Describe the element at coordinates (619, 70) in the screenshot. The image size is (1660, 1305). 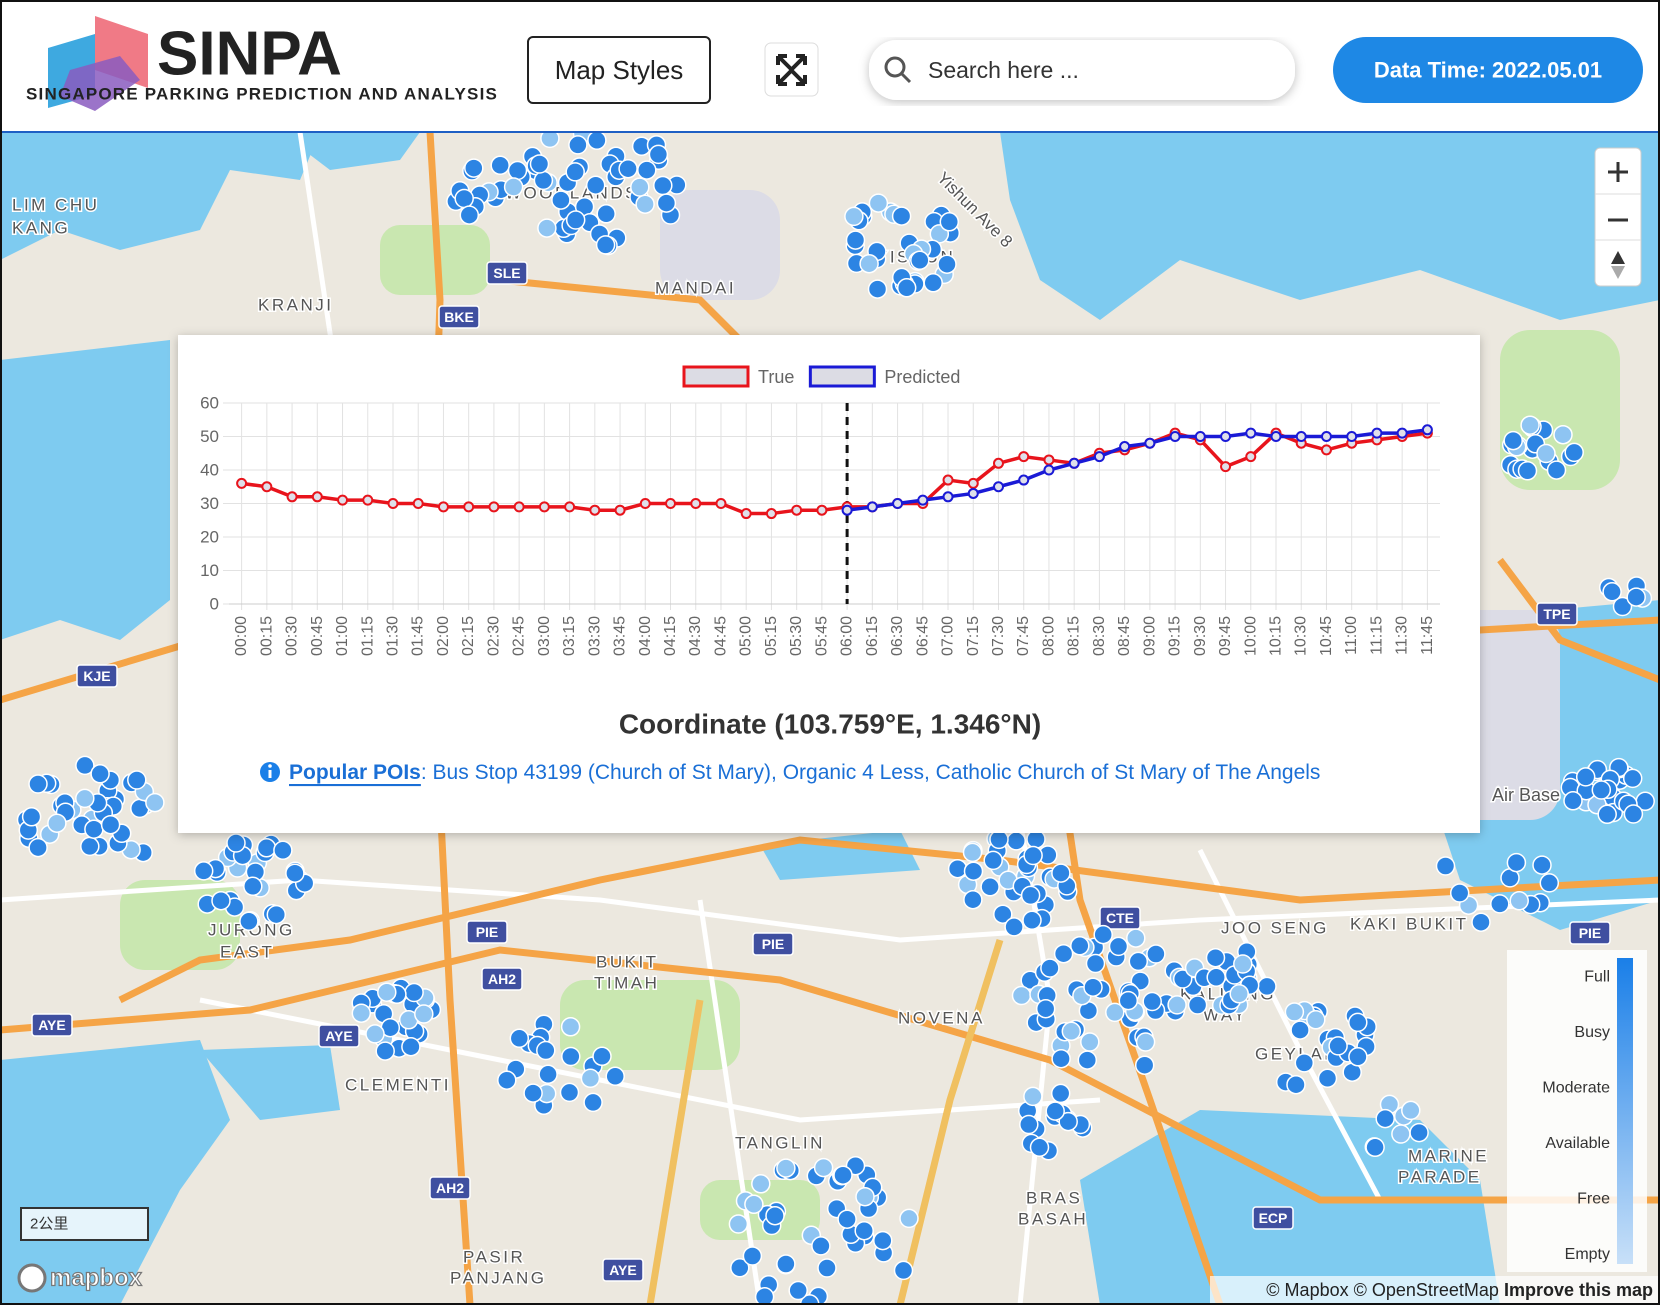
I see `map-styles-button: Map Styles` at that location.